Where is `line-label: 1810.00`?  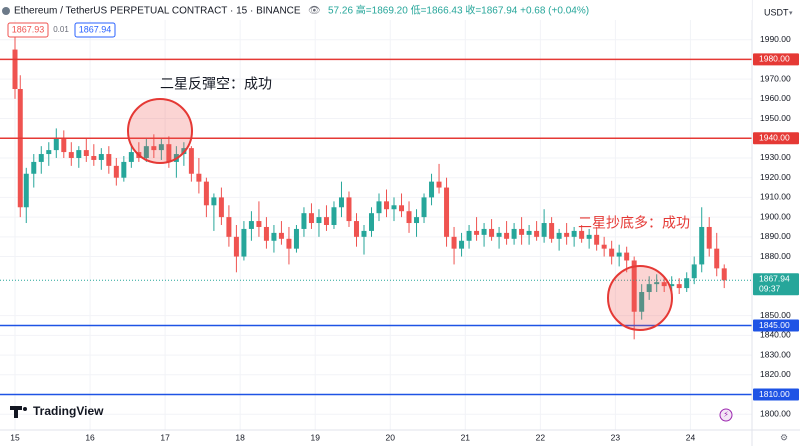 line-label: 1810.00 is located at coordinates (774, 394).